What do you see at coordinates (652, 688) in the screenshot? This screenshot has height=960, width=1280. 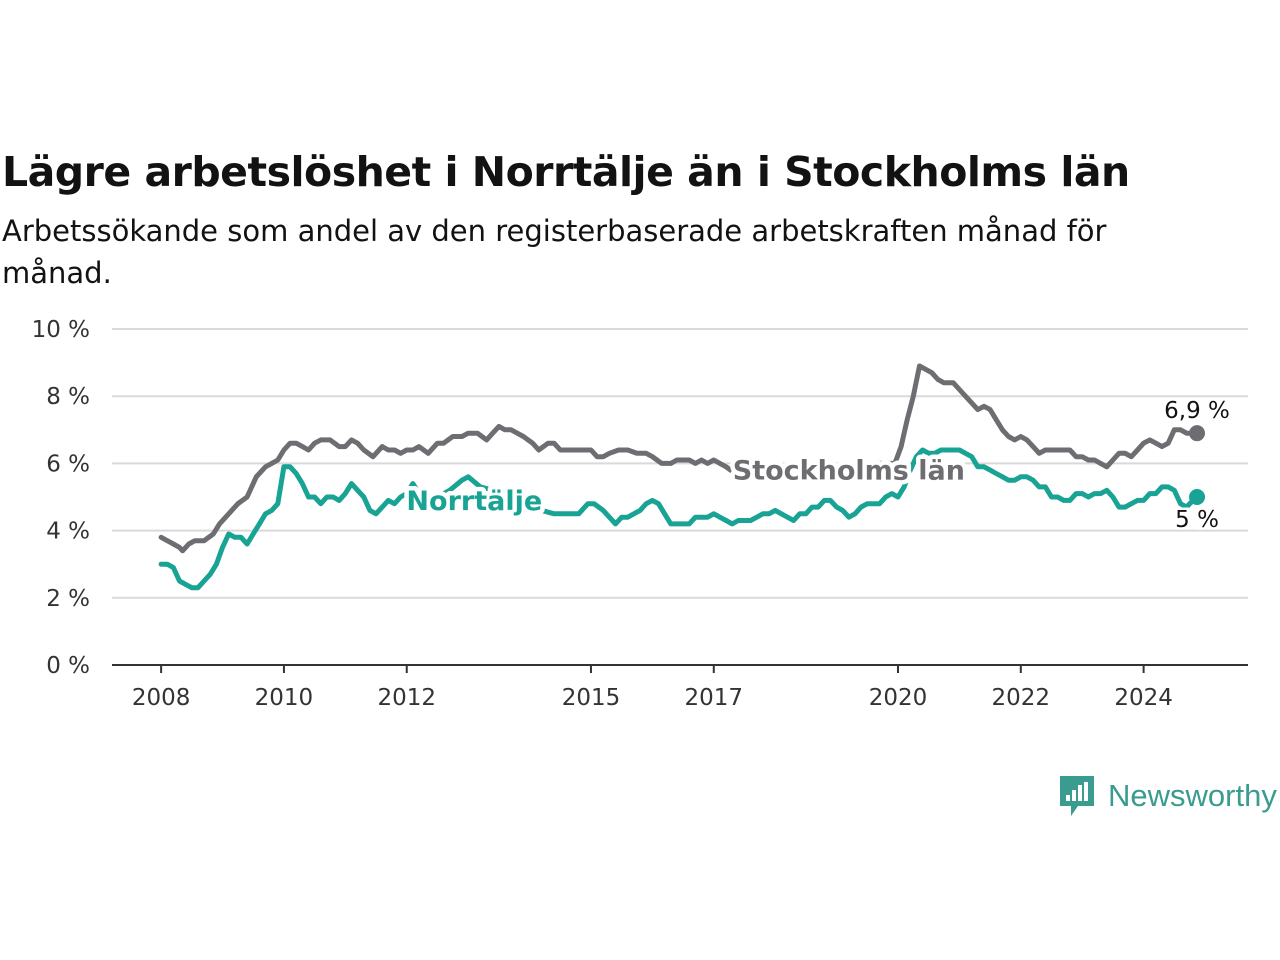 I see `x-axis: 2008 2010 2012 2015 2017 2020 2022 2024` at bounding box center [652, 688].